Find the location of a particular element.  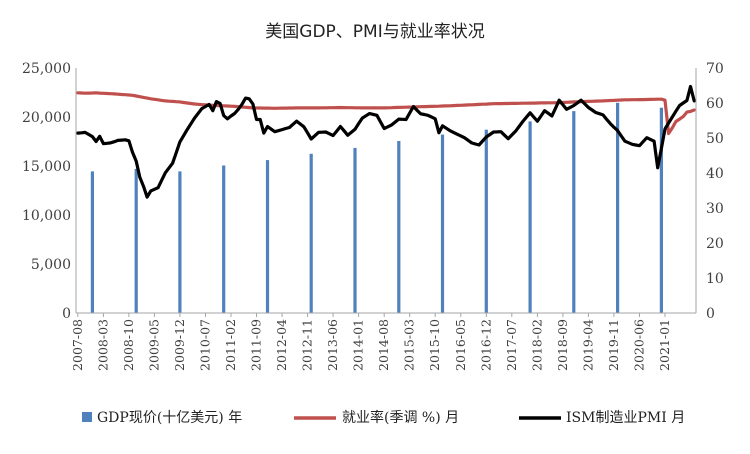

x-tick-label: 2008-10 is located at coordinates (128, 345).